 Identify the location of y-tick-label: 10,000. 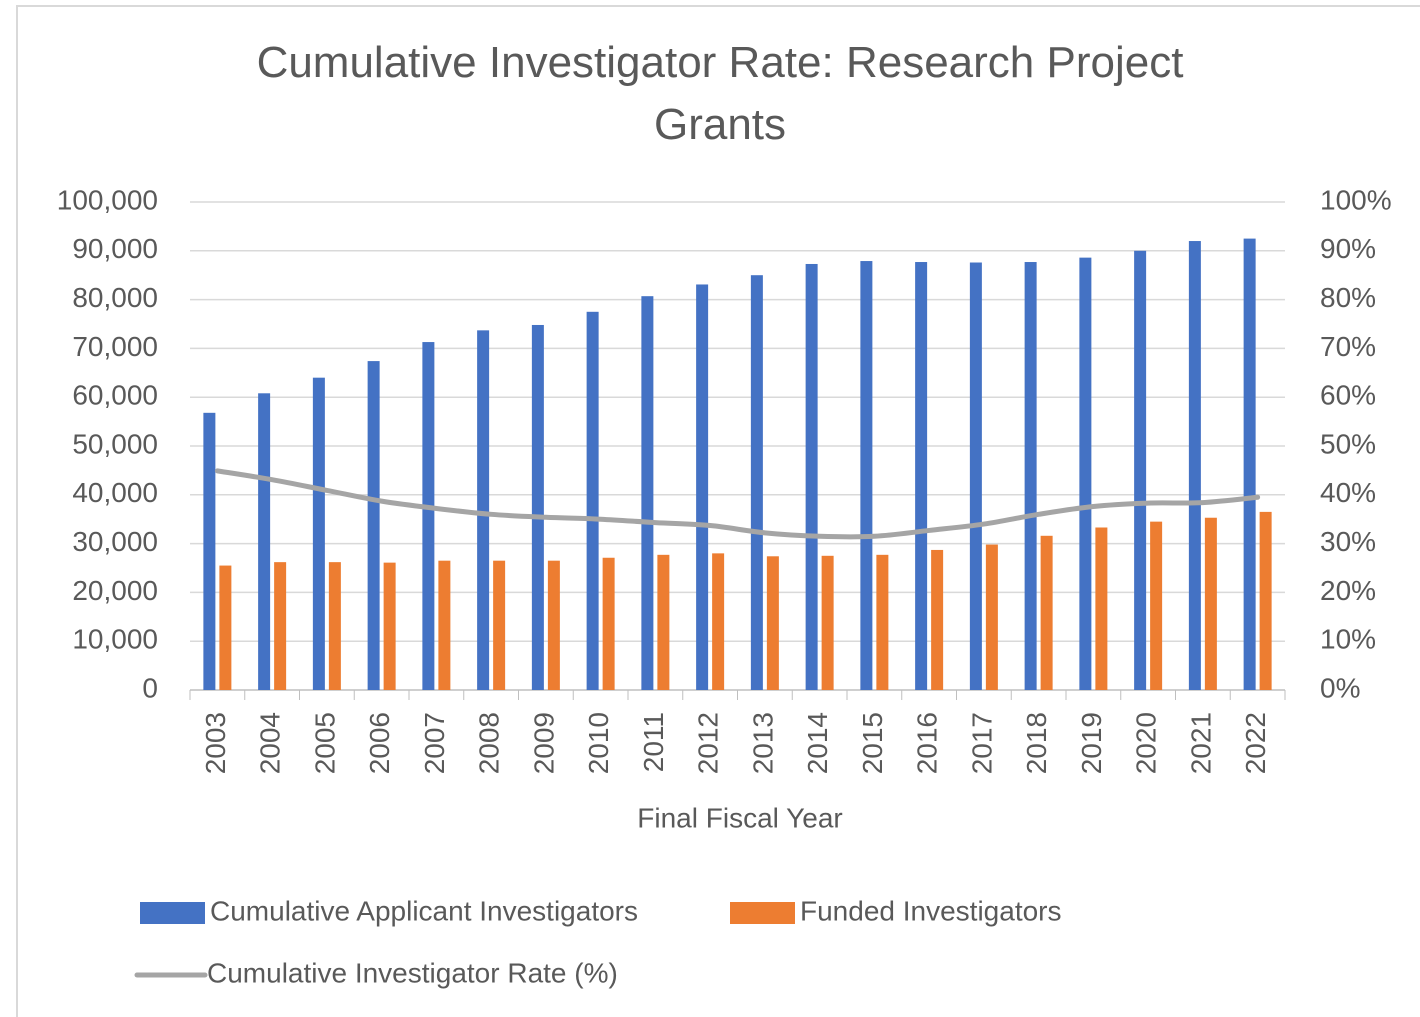
(115, 639).